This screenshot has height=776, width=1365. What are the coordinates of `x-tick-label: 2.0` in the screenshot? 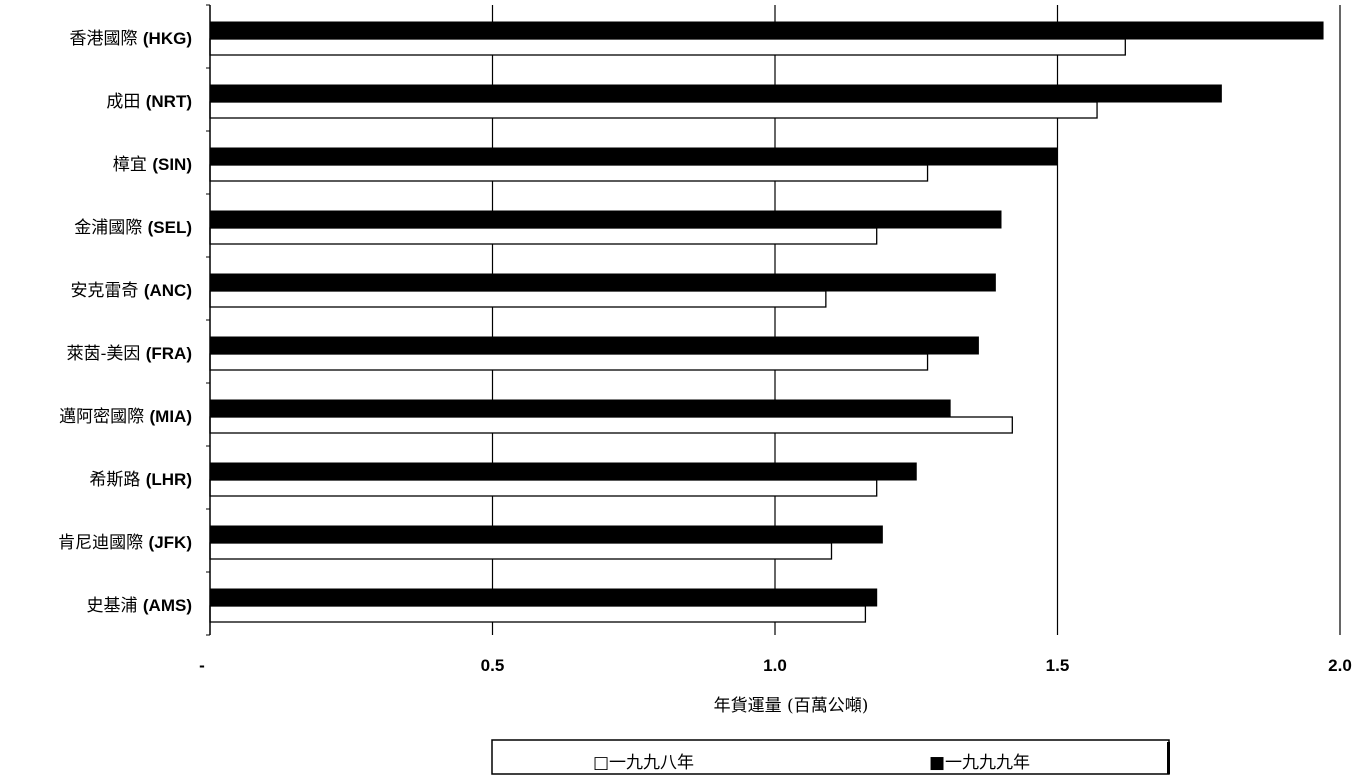 It's located at (1340, 665).